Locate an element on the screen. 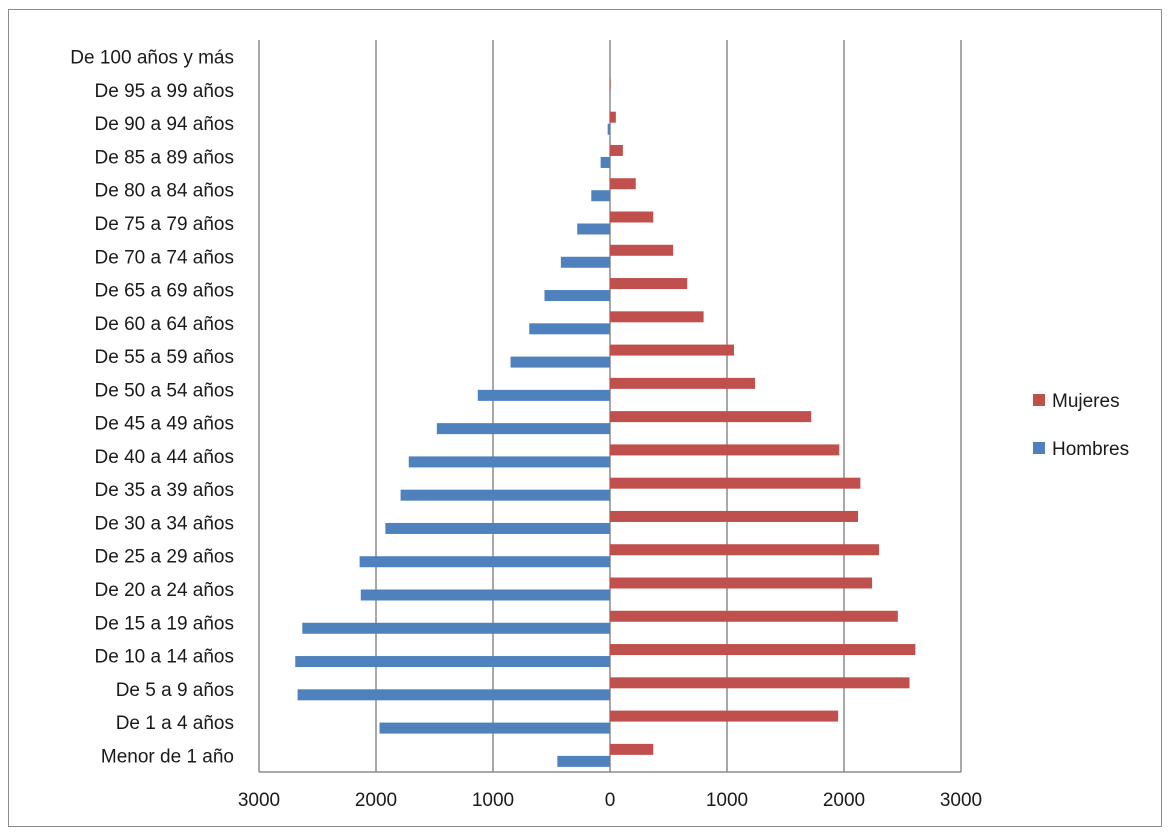 This screenshot has height=835, width=1171. category-label: De 40 a 44 años is located at coordinates (164, 457).